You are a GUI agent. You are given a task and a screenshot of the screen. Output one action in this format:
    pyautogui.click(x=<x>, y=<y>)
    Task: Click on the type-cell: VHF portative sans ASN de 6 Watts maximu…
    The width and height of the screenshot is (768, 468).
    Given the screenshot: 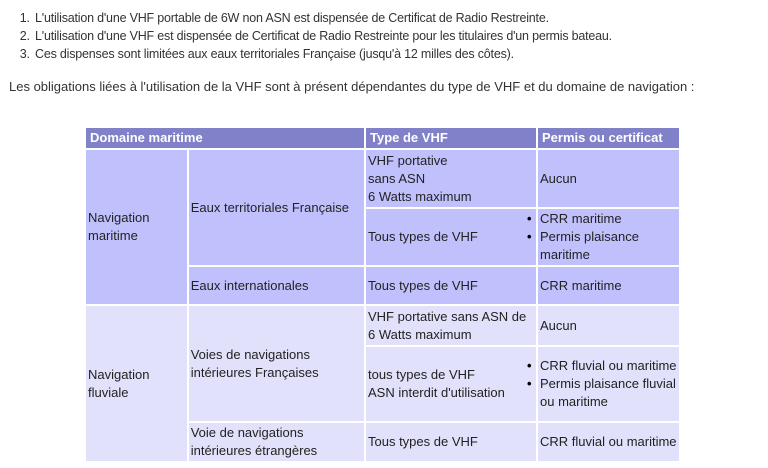 What is the action you would take?
    pyautogui.click(x=451, y=325)
    